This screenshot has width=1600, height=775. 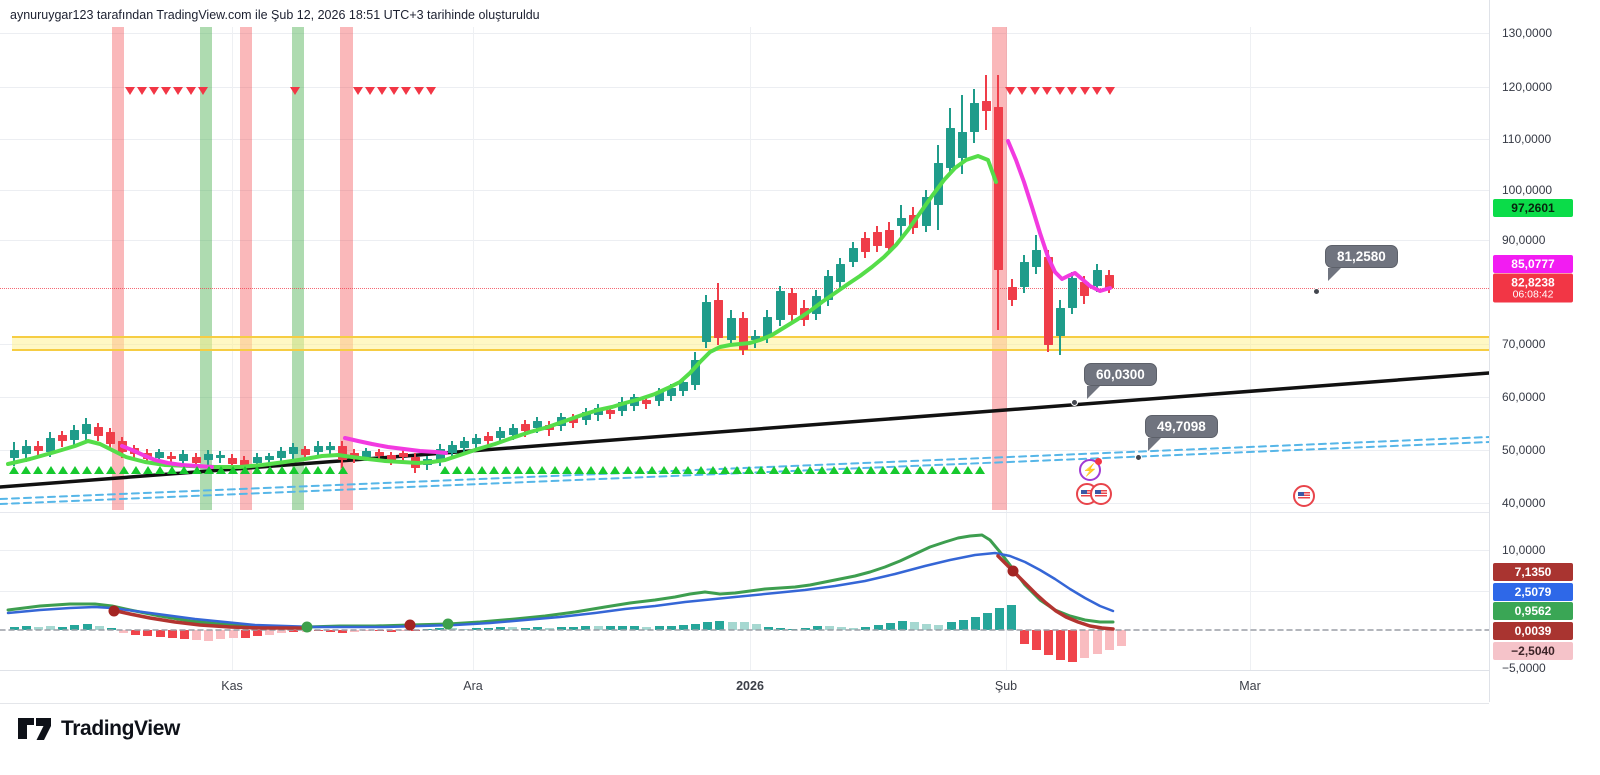 I want to click on price-tooltip: 60,0300, so click(x=1120, y=374).